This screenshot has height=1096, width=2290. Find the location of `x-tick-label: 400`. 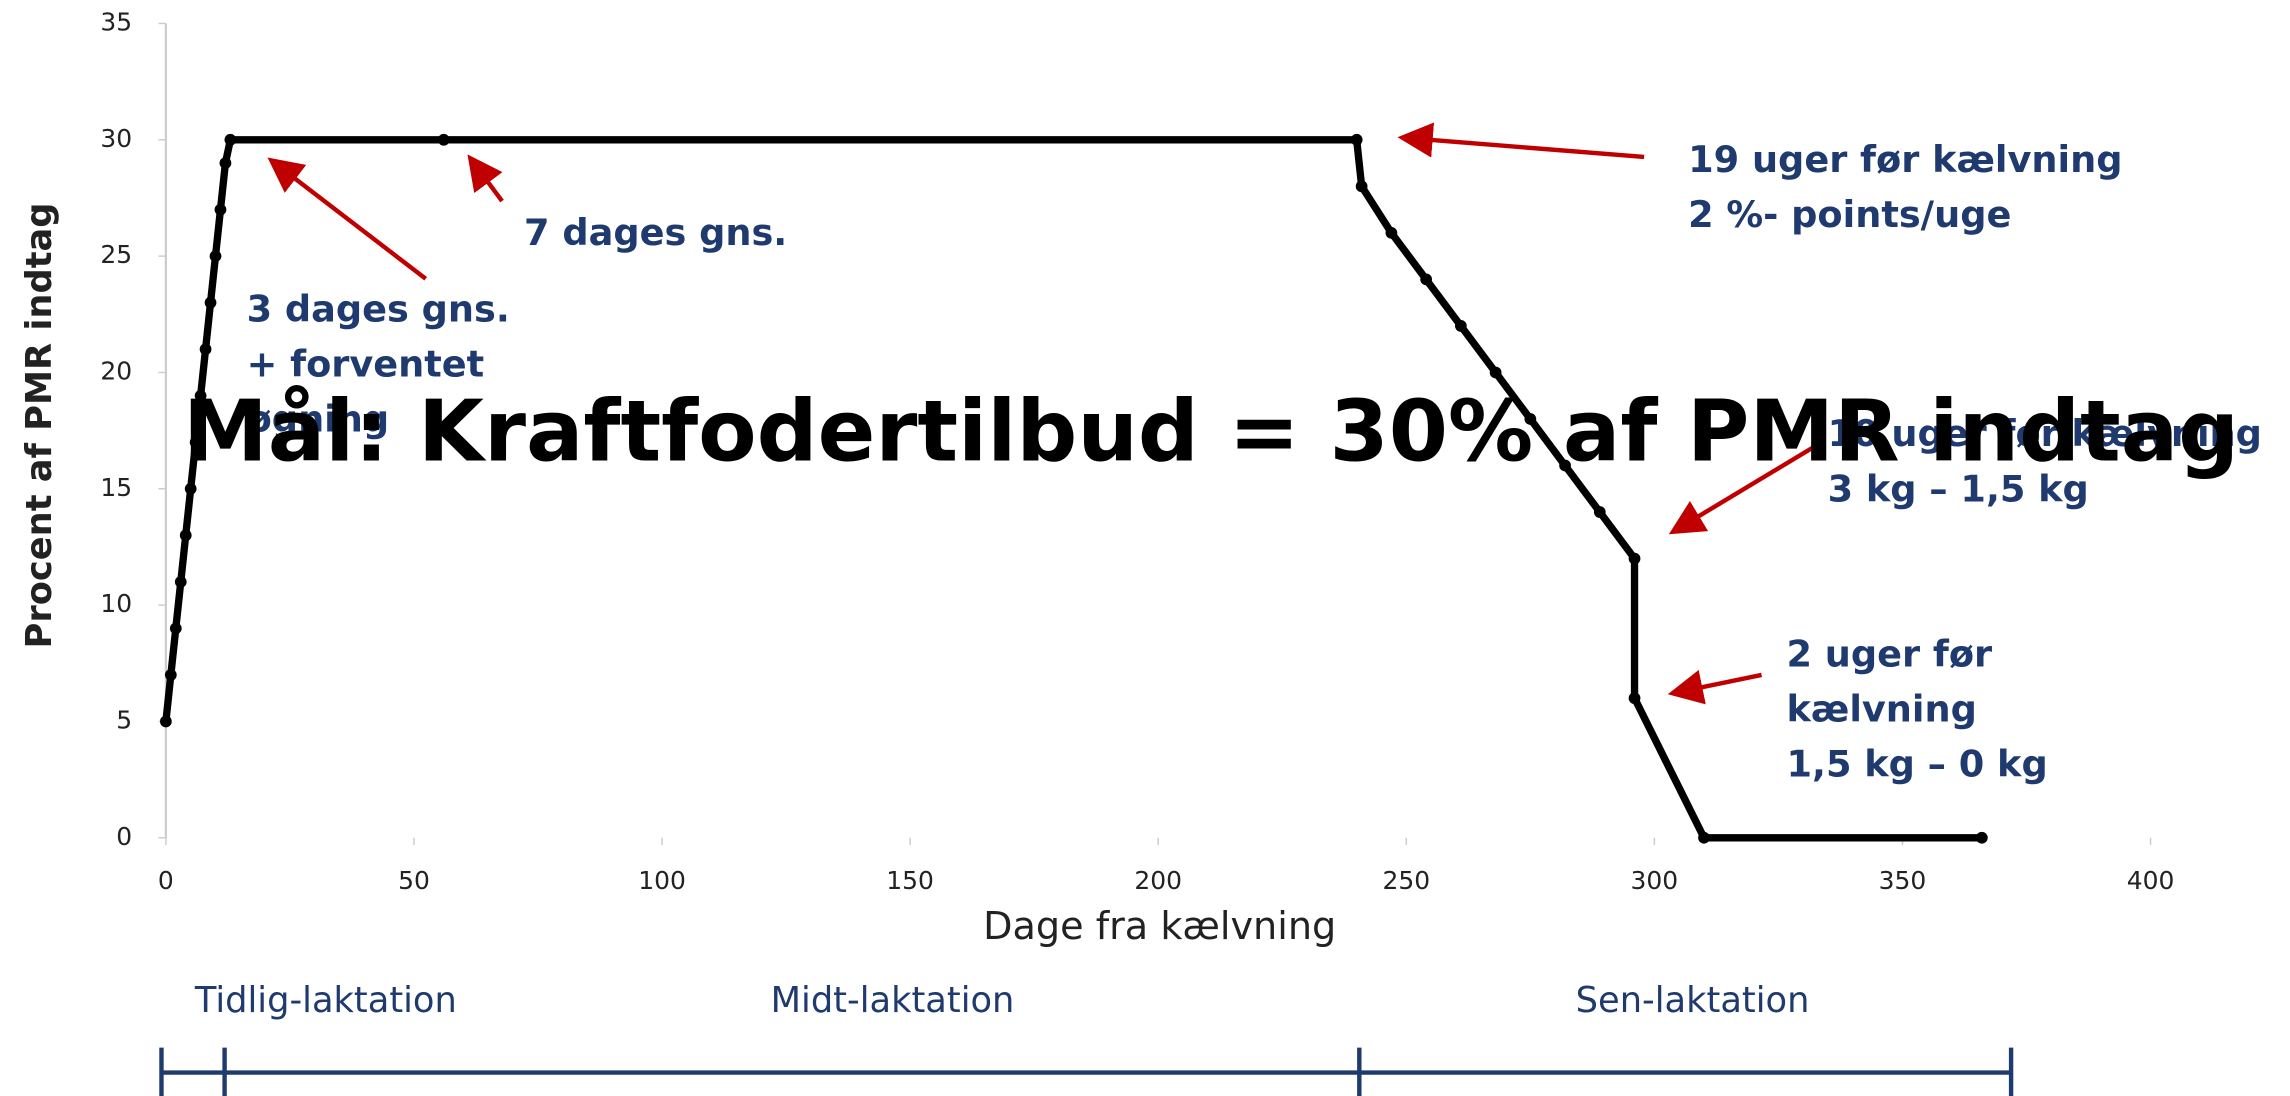

x-tick-label: 400 is located at coordinates (2151, 880).